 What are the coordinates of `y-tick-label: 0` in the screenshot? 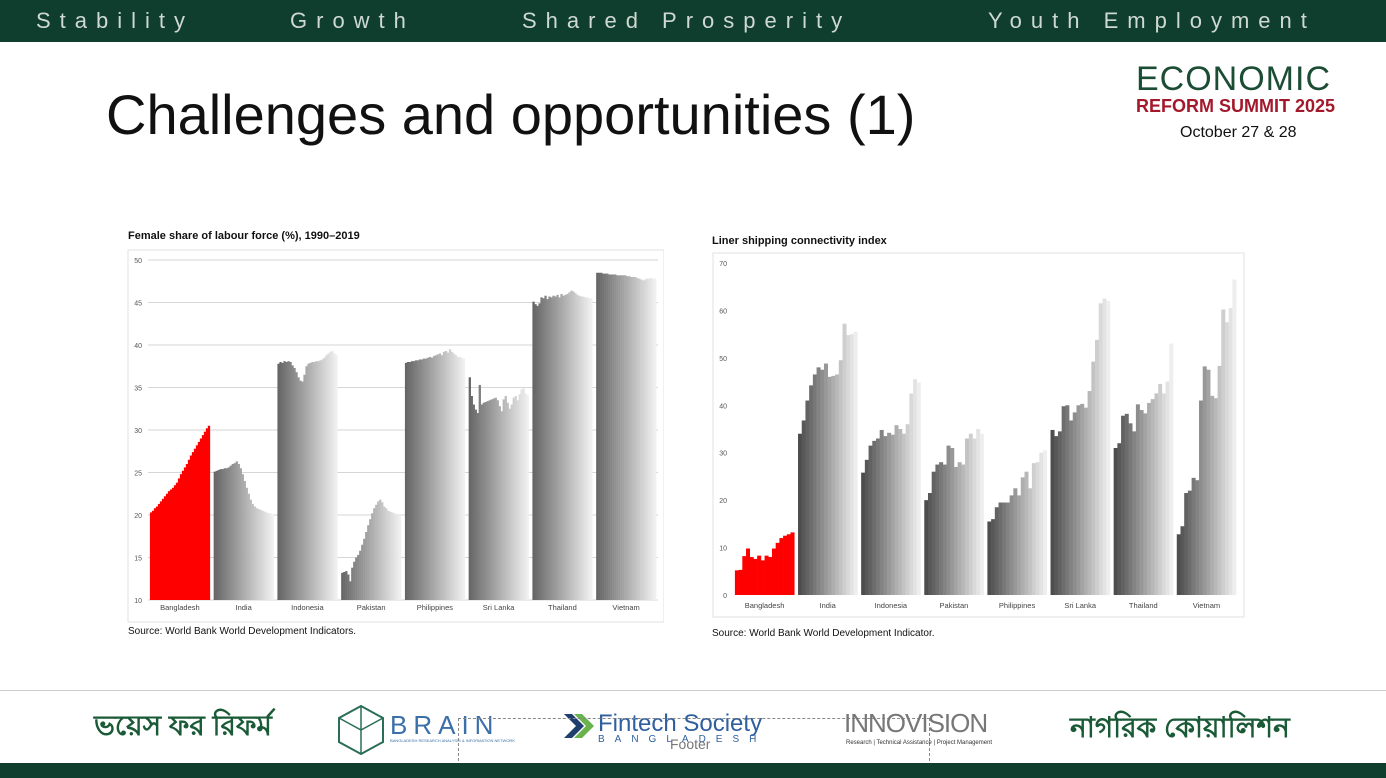 It's located at (725, 596).